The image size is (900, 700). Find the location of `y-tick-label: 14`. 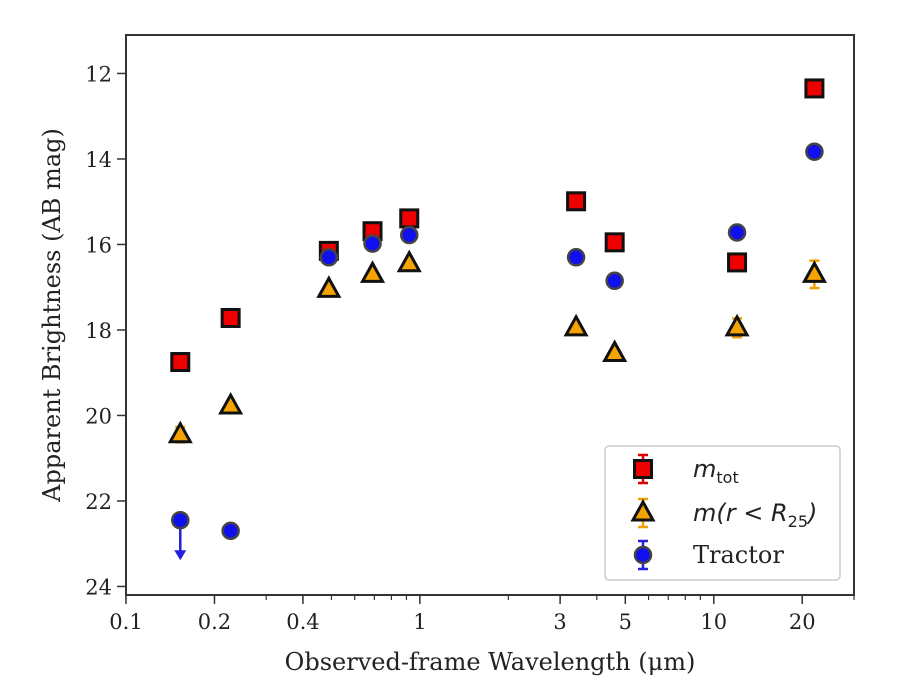

y-tick-label: 14 is located at coordinates (98, 160).